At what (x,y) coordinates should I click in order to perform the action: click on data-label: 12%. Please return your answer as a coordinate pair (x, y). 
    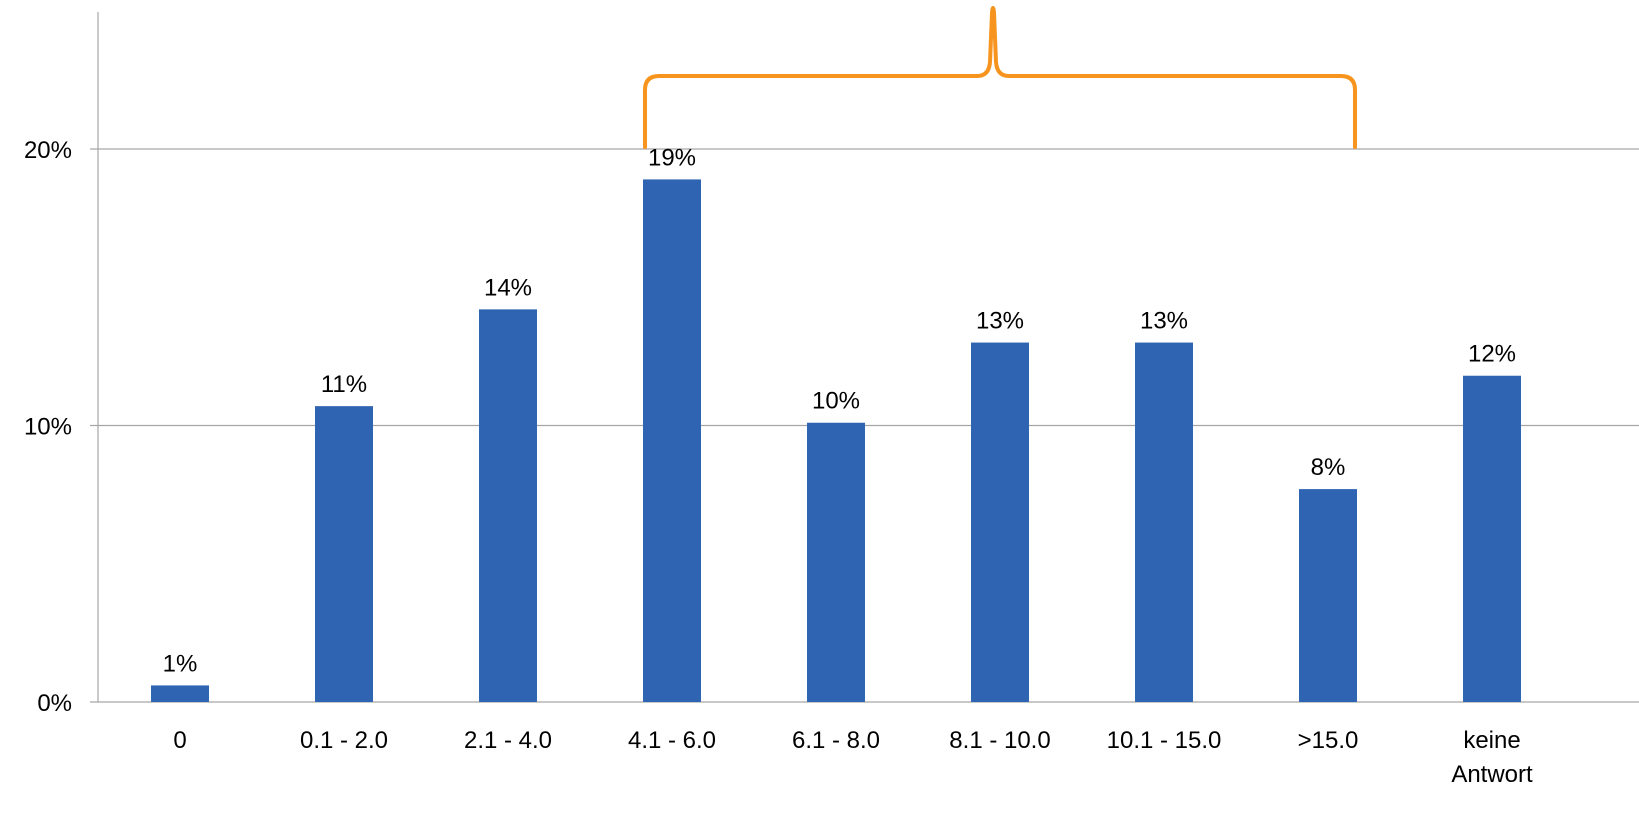
    Looking at the image, I should click on (1492, 354).